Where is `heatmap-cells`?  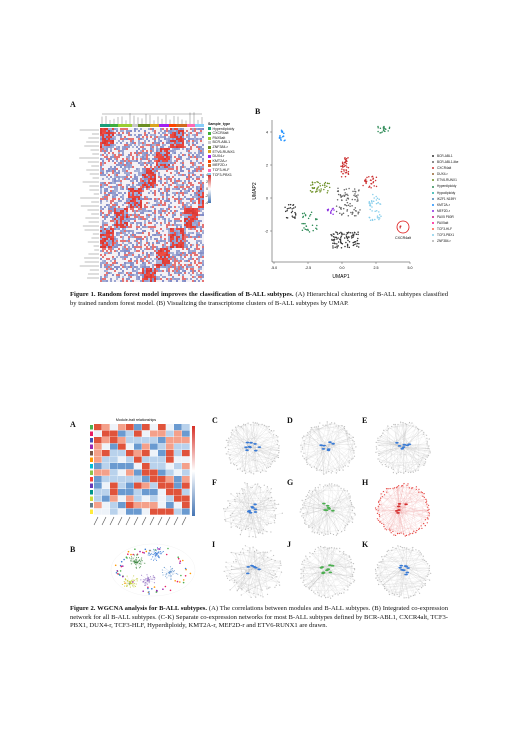 heatmap-cells is located at coordinates (152, 205).